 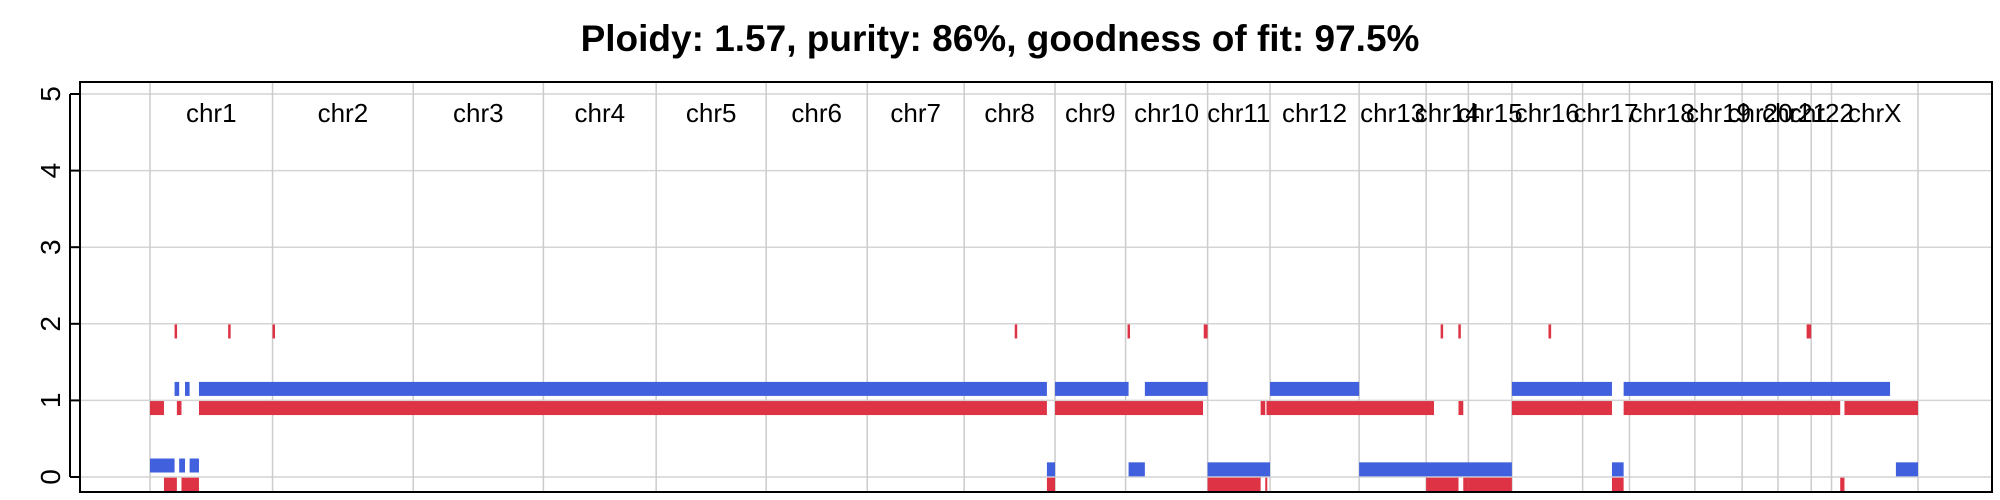 What do you see at coordinates (816, 113) in the screenshot?
I see `chromosome-label: chr6` at bounding box center [816, 113].